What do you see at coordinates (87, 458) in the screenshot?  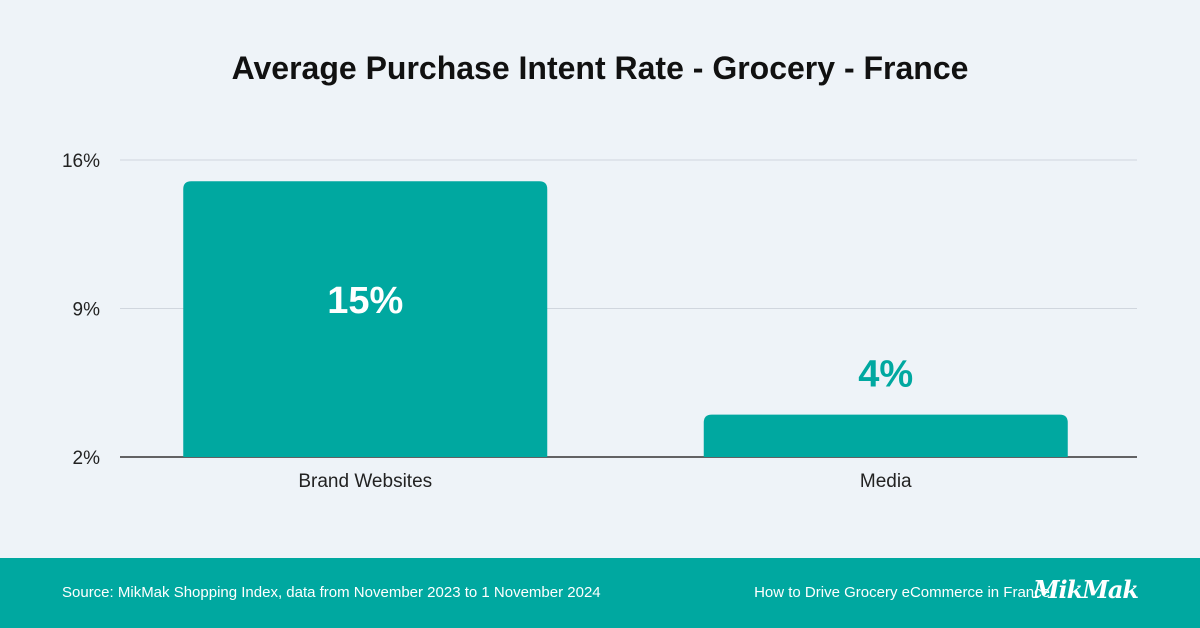 I see `y-tick-label: 2%` at bounding box center [87, 458].